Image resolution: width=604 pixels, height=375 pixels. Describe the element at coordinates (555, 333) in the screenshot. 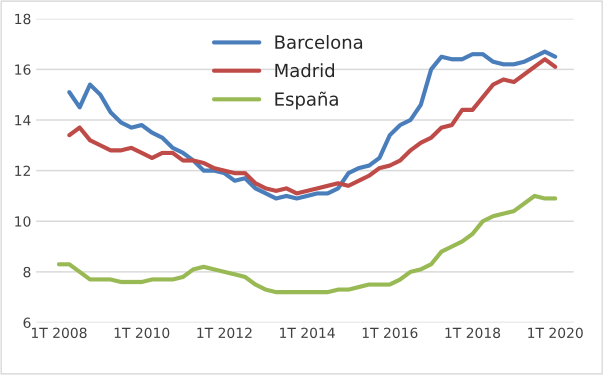

I see `x-tick-label: 1T 2020` at that location.